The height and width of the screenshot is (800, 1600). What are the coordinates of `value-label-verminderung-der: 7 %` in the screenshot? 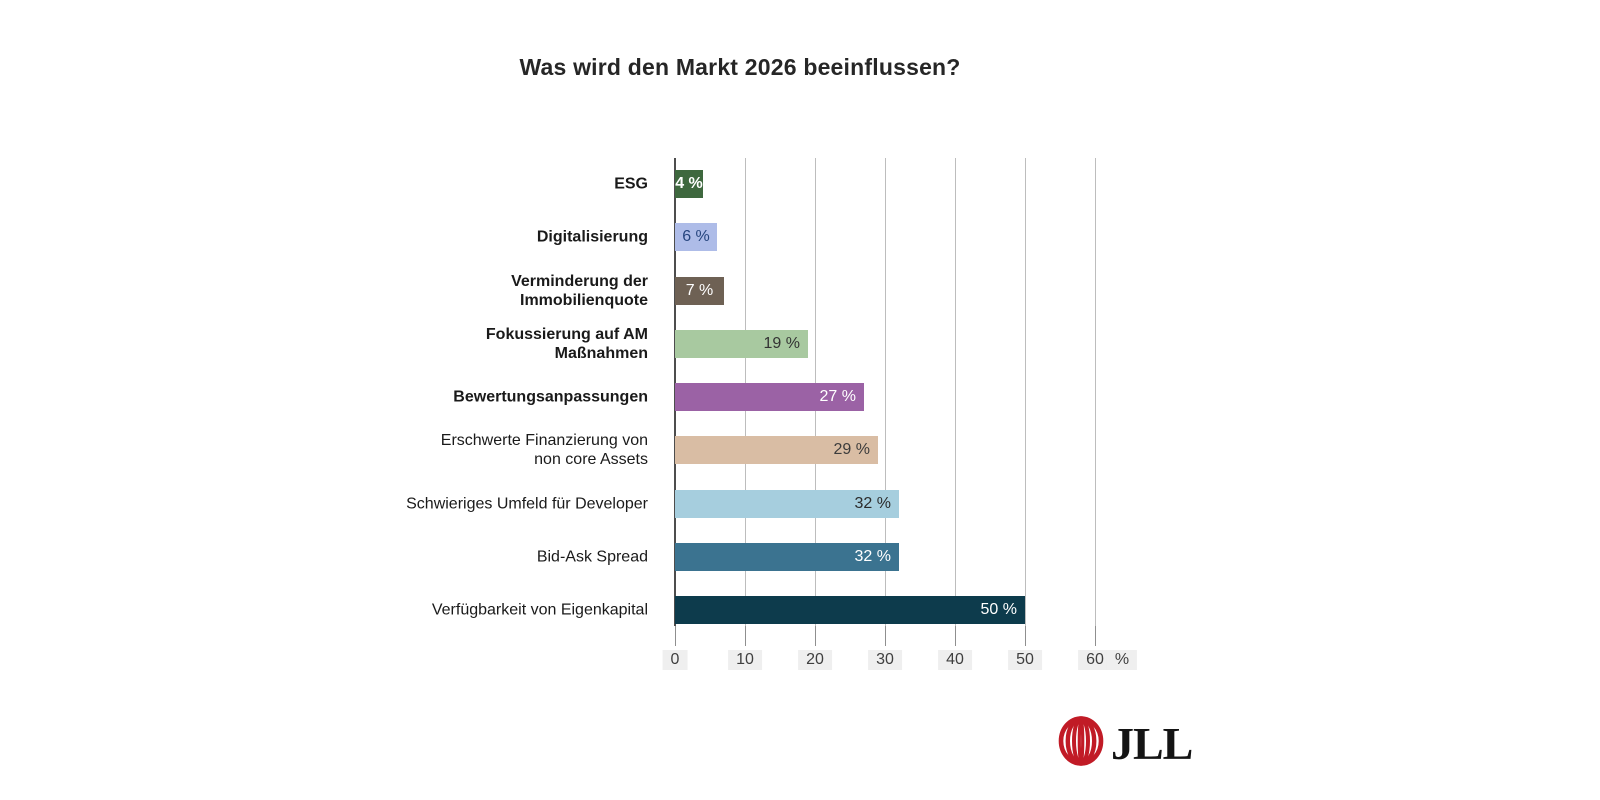 It's located at (699, 290).